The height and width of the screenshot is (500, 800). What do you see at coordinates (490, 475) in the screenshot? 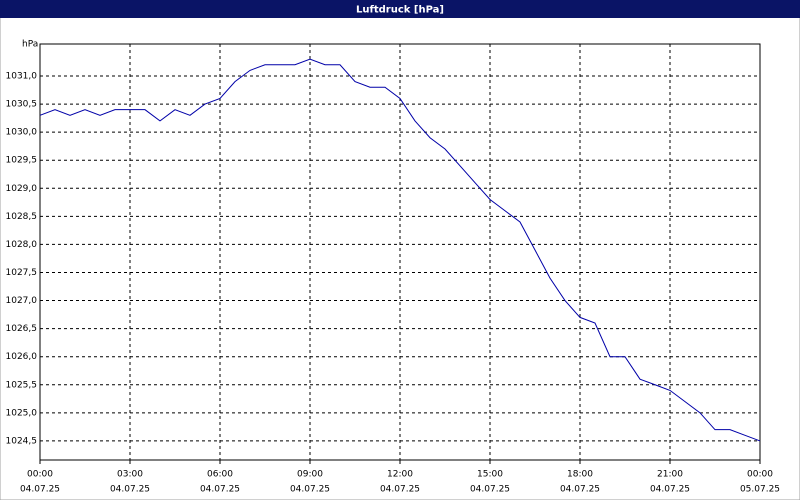
I see `x-tick-label: 15:00` at bounding box center [490, 475].